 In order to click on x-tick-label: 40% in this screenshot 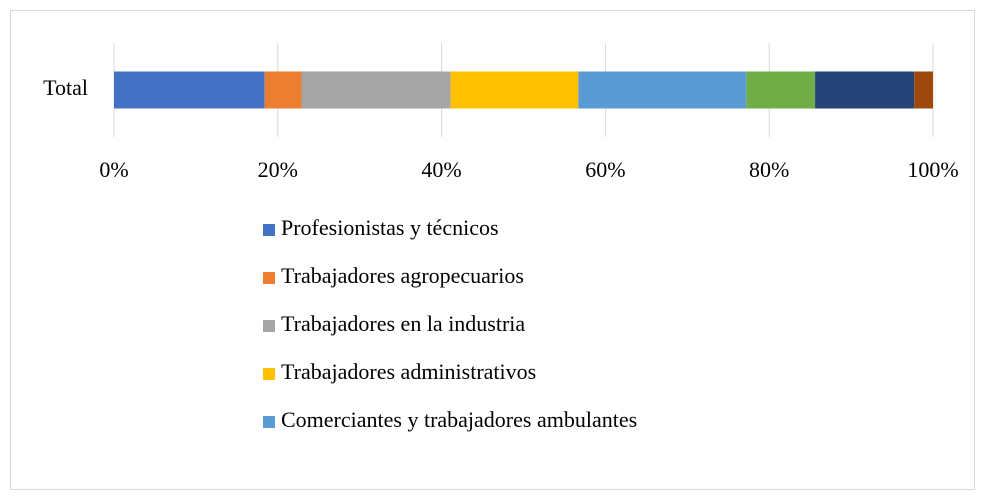, I will do `click(441, 169)`.